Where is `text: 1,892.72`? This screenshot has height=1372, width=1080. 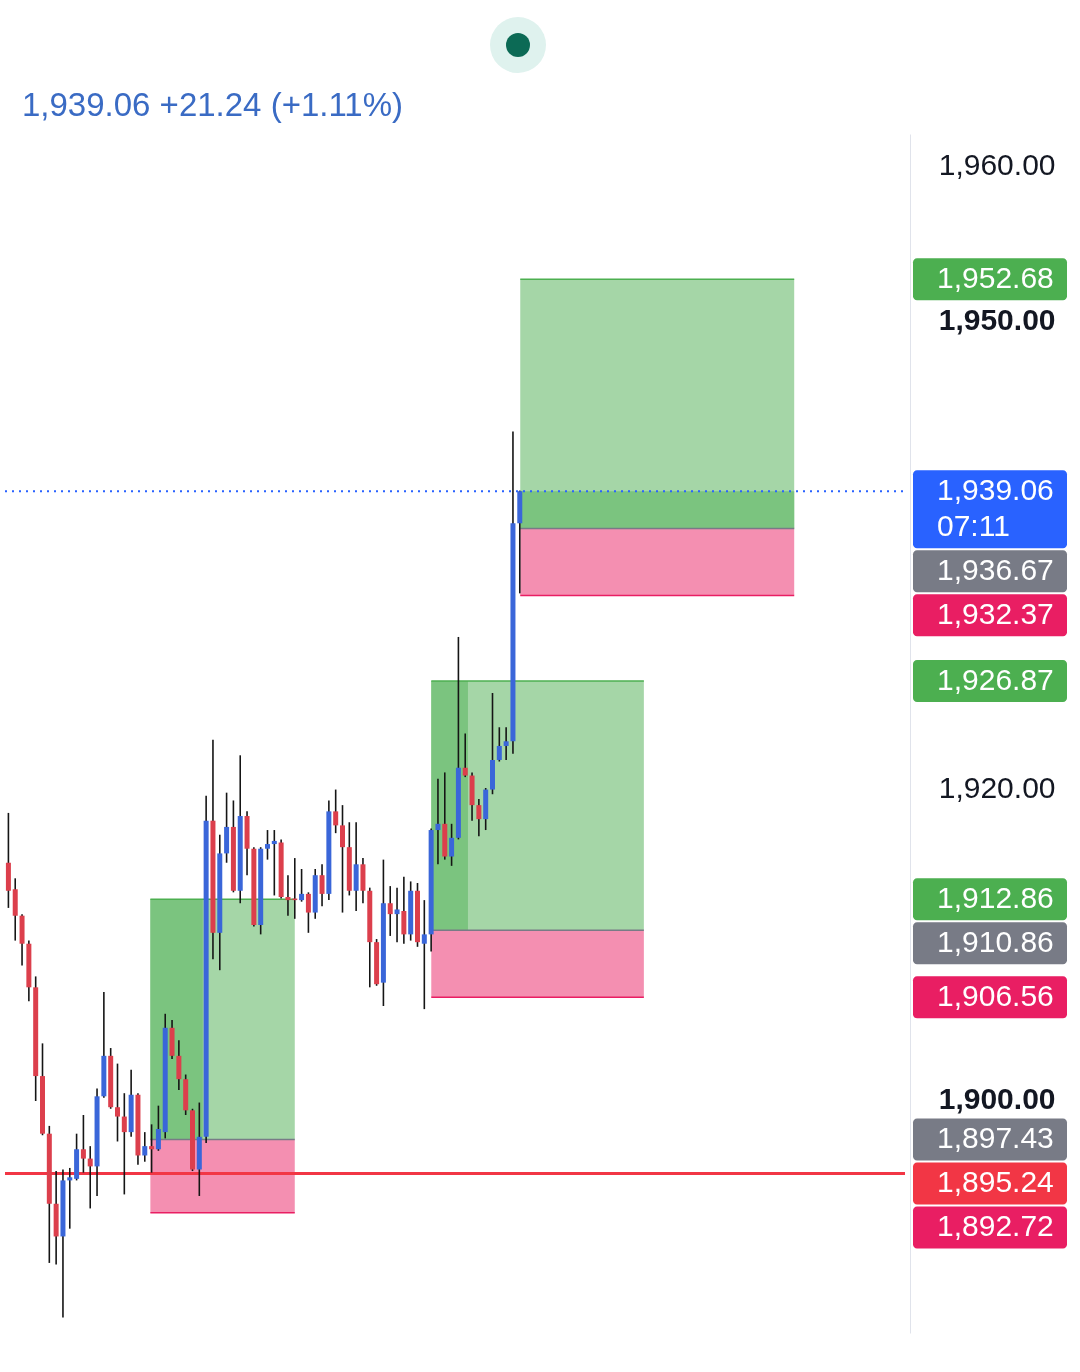 text: 1,892.72 is located at coordinates (995, 1226).